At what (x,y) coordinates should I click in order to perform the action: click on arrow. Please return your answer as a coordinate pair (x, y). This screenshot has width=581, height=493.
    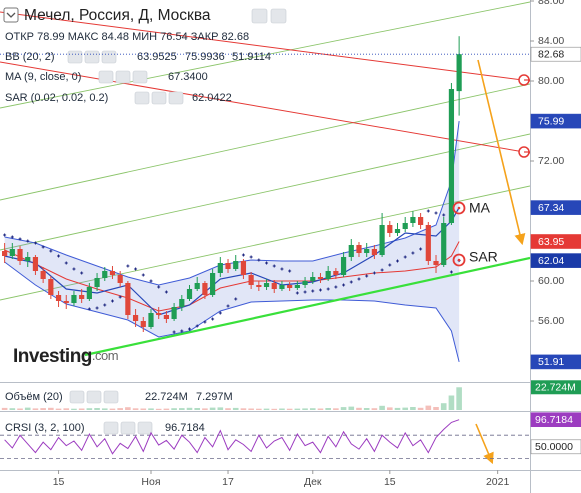
    Looking at the image, I should click on (501, 152).